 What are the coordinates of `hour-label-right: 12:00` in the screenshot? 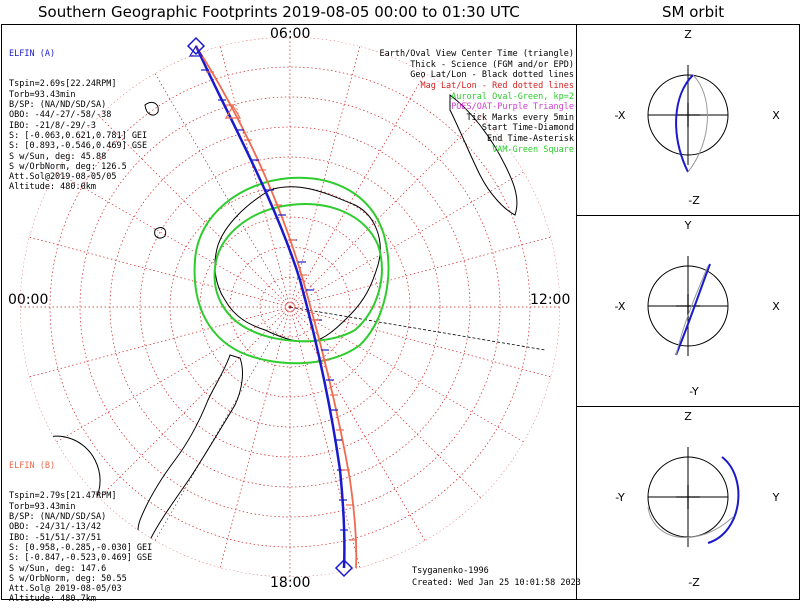 It's located at (550, 300).